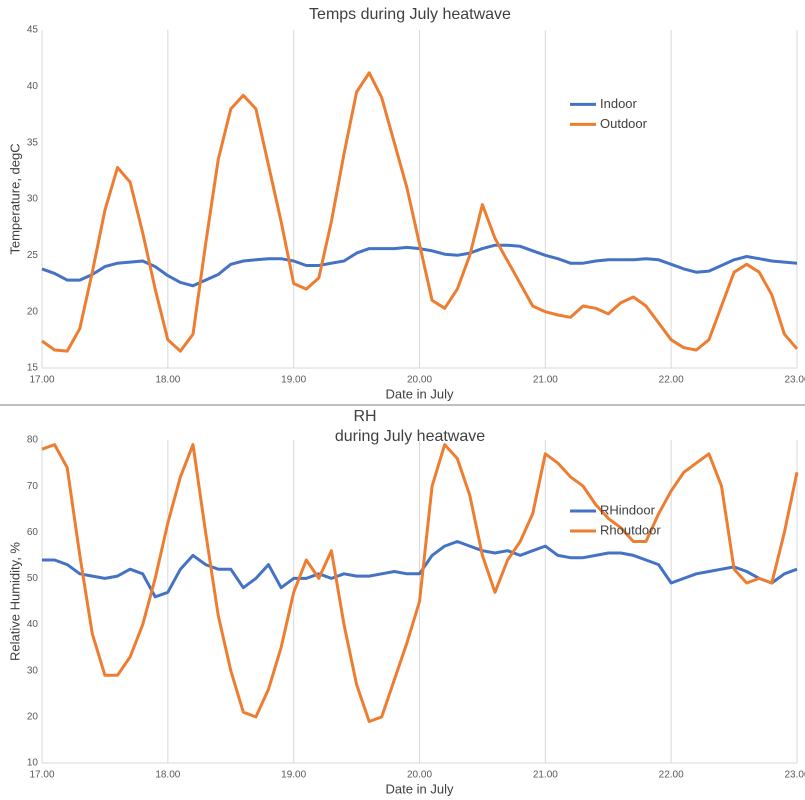  I want to click on legend-label: Outdoor, so click(624, 123).